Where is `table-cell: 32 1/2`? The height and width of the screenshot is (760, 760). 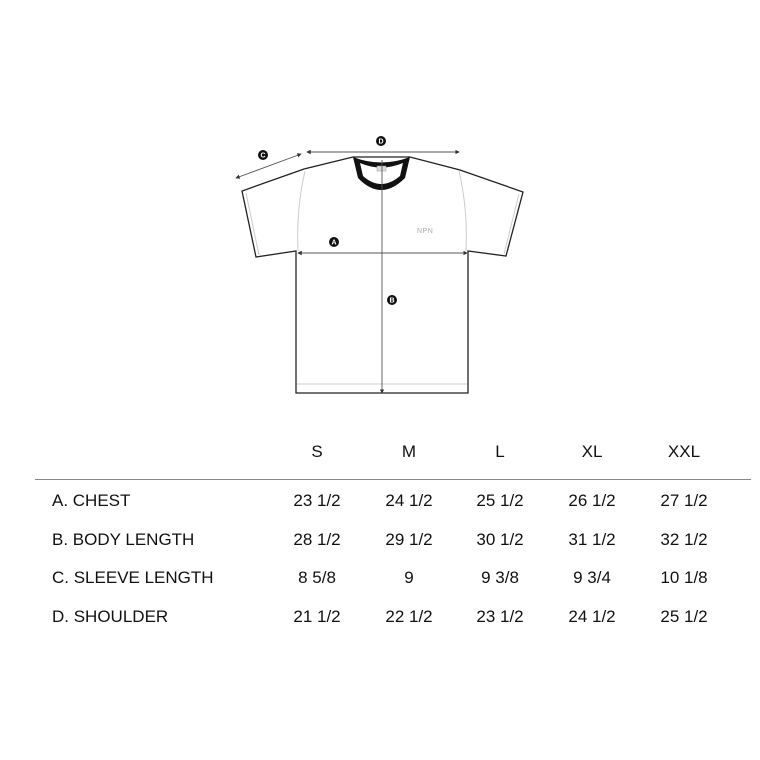 table-cell: 32 1/2 is located at coordinates (684, 539).